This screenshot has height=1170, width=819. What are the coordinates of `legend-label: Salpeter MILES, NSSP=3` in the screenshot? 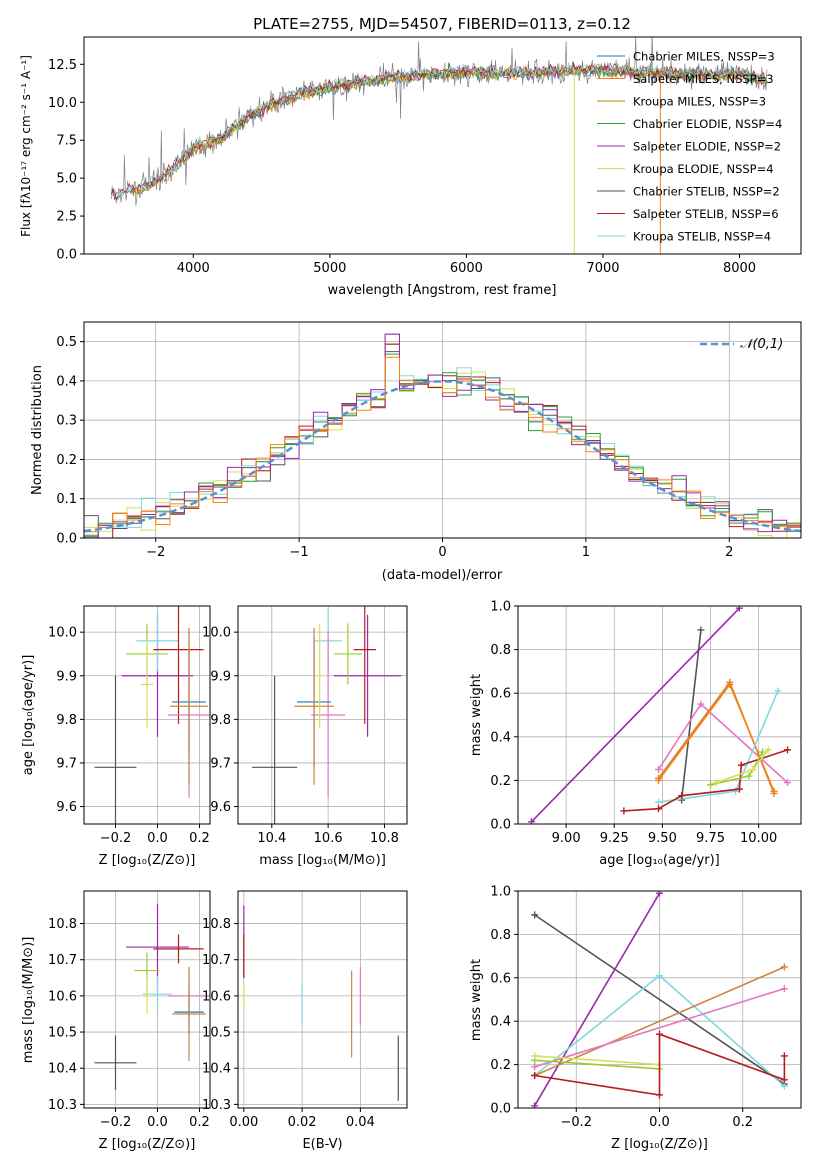 It's located at (703, 79).